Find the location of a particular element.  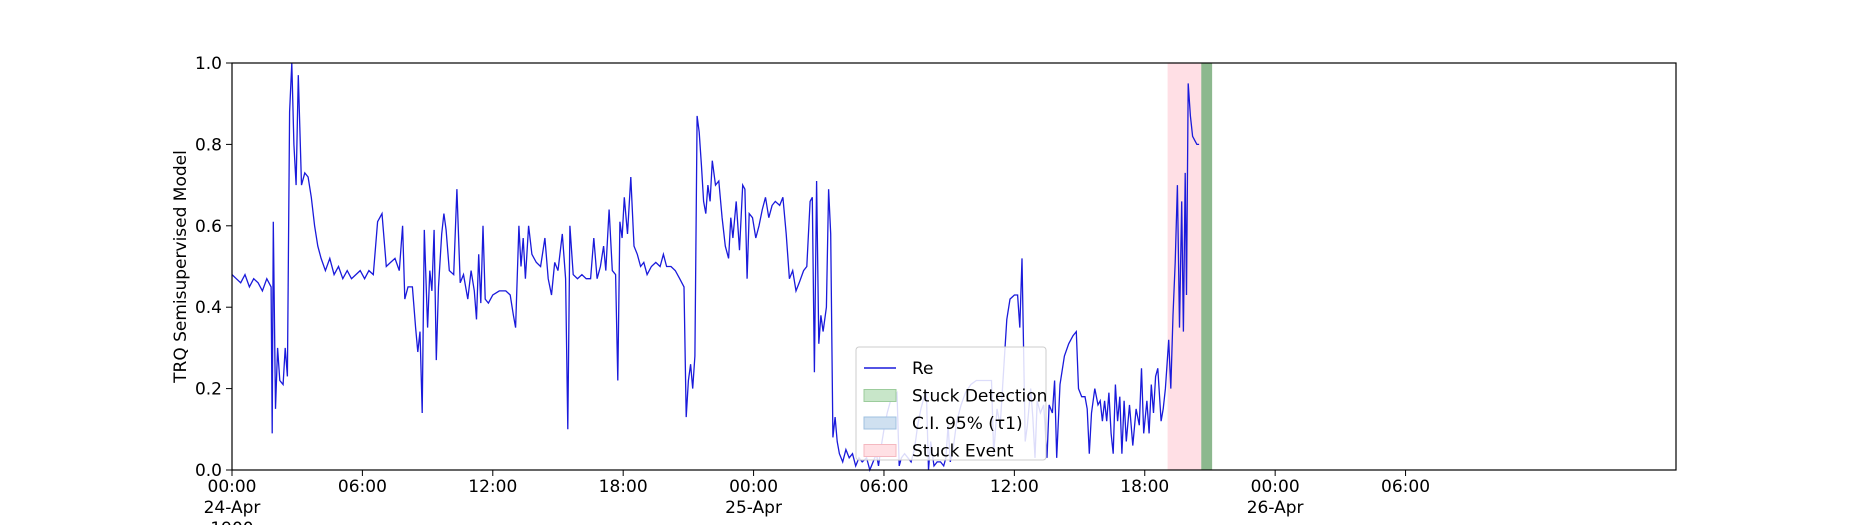

y-tick-label: 0.0 is located at coordinates (208, 471).